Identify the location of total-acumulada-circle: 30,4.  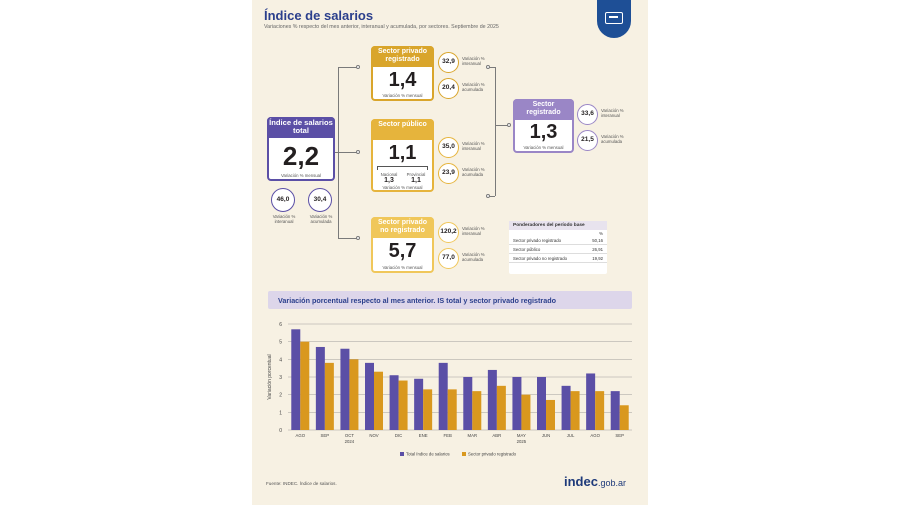
(320, 200).